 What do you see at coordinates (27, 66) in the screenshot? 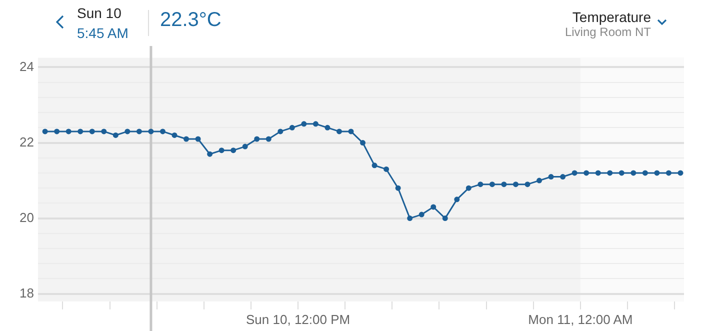
I see `y-tick-label: 24` at bounding box center [27, 66].